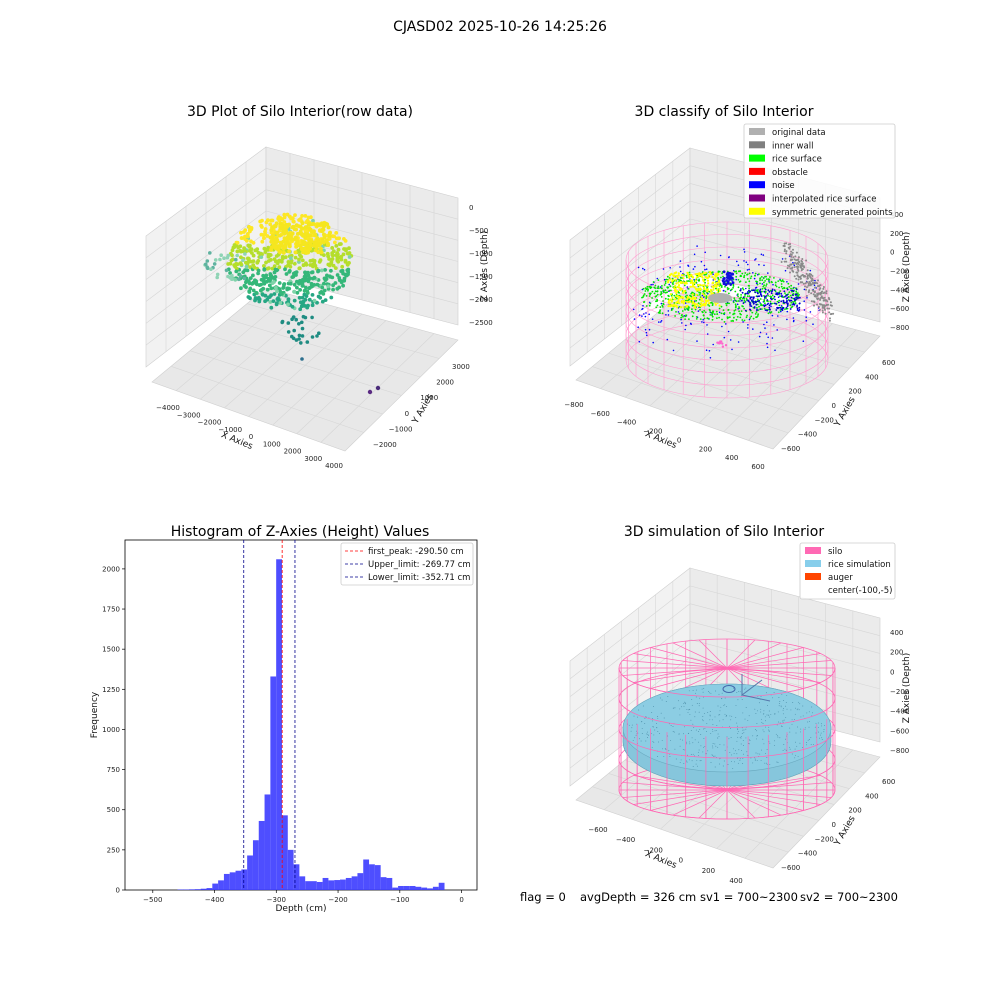 The height and width of the screenshot is (1000, 1000). What do you see at coordinates (845, 412) in the screenshot?
I see `y-axis-label: Y Axies` at bounding box center [845, 412].